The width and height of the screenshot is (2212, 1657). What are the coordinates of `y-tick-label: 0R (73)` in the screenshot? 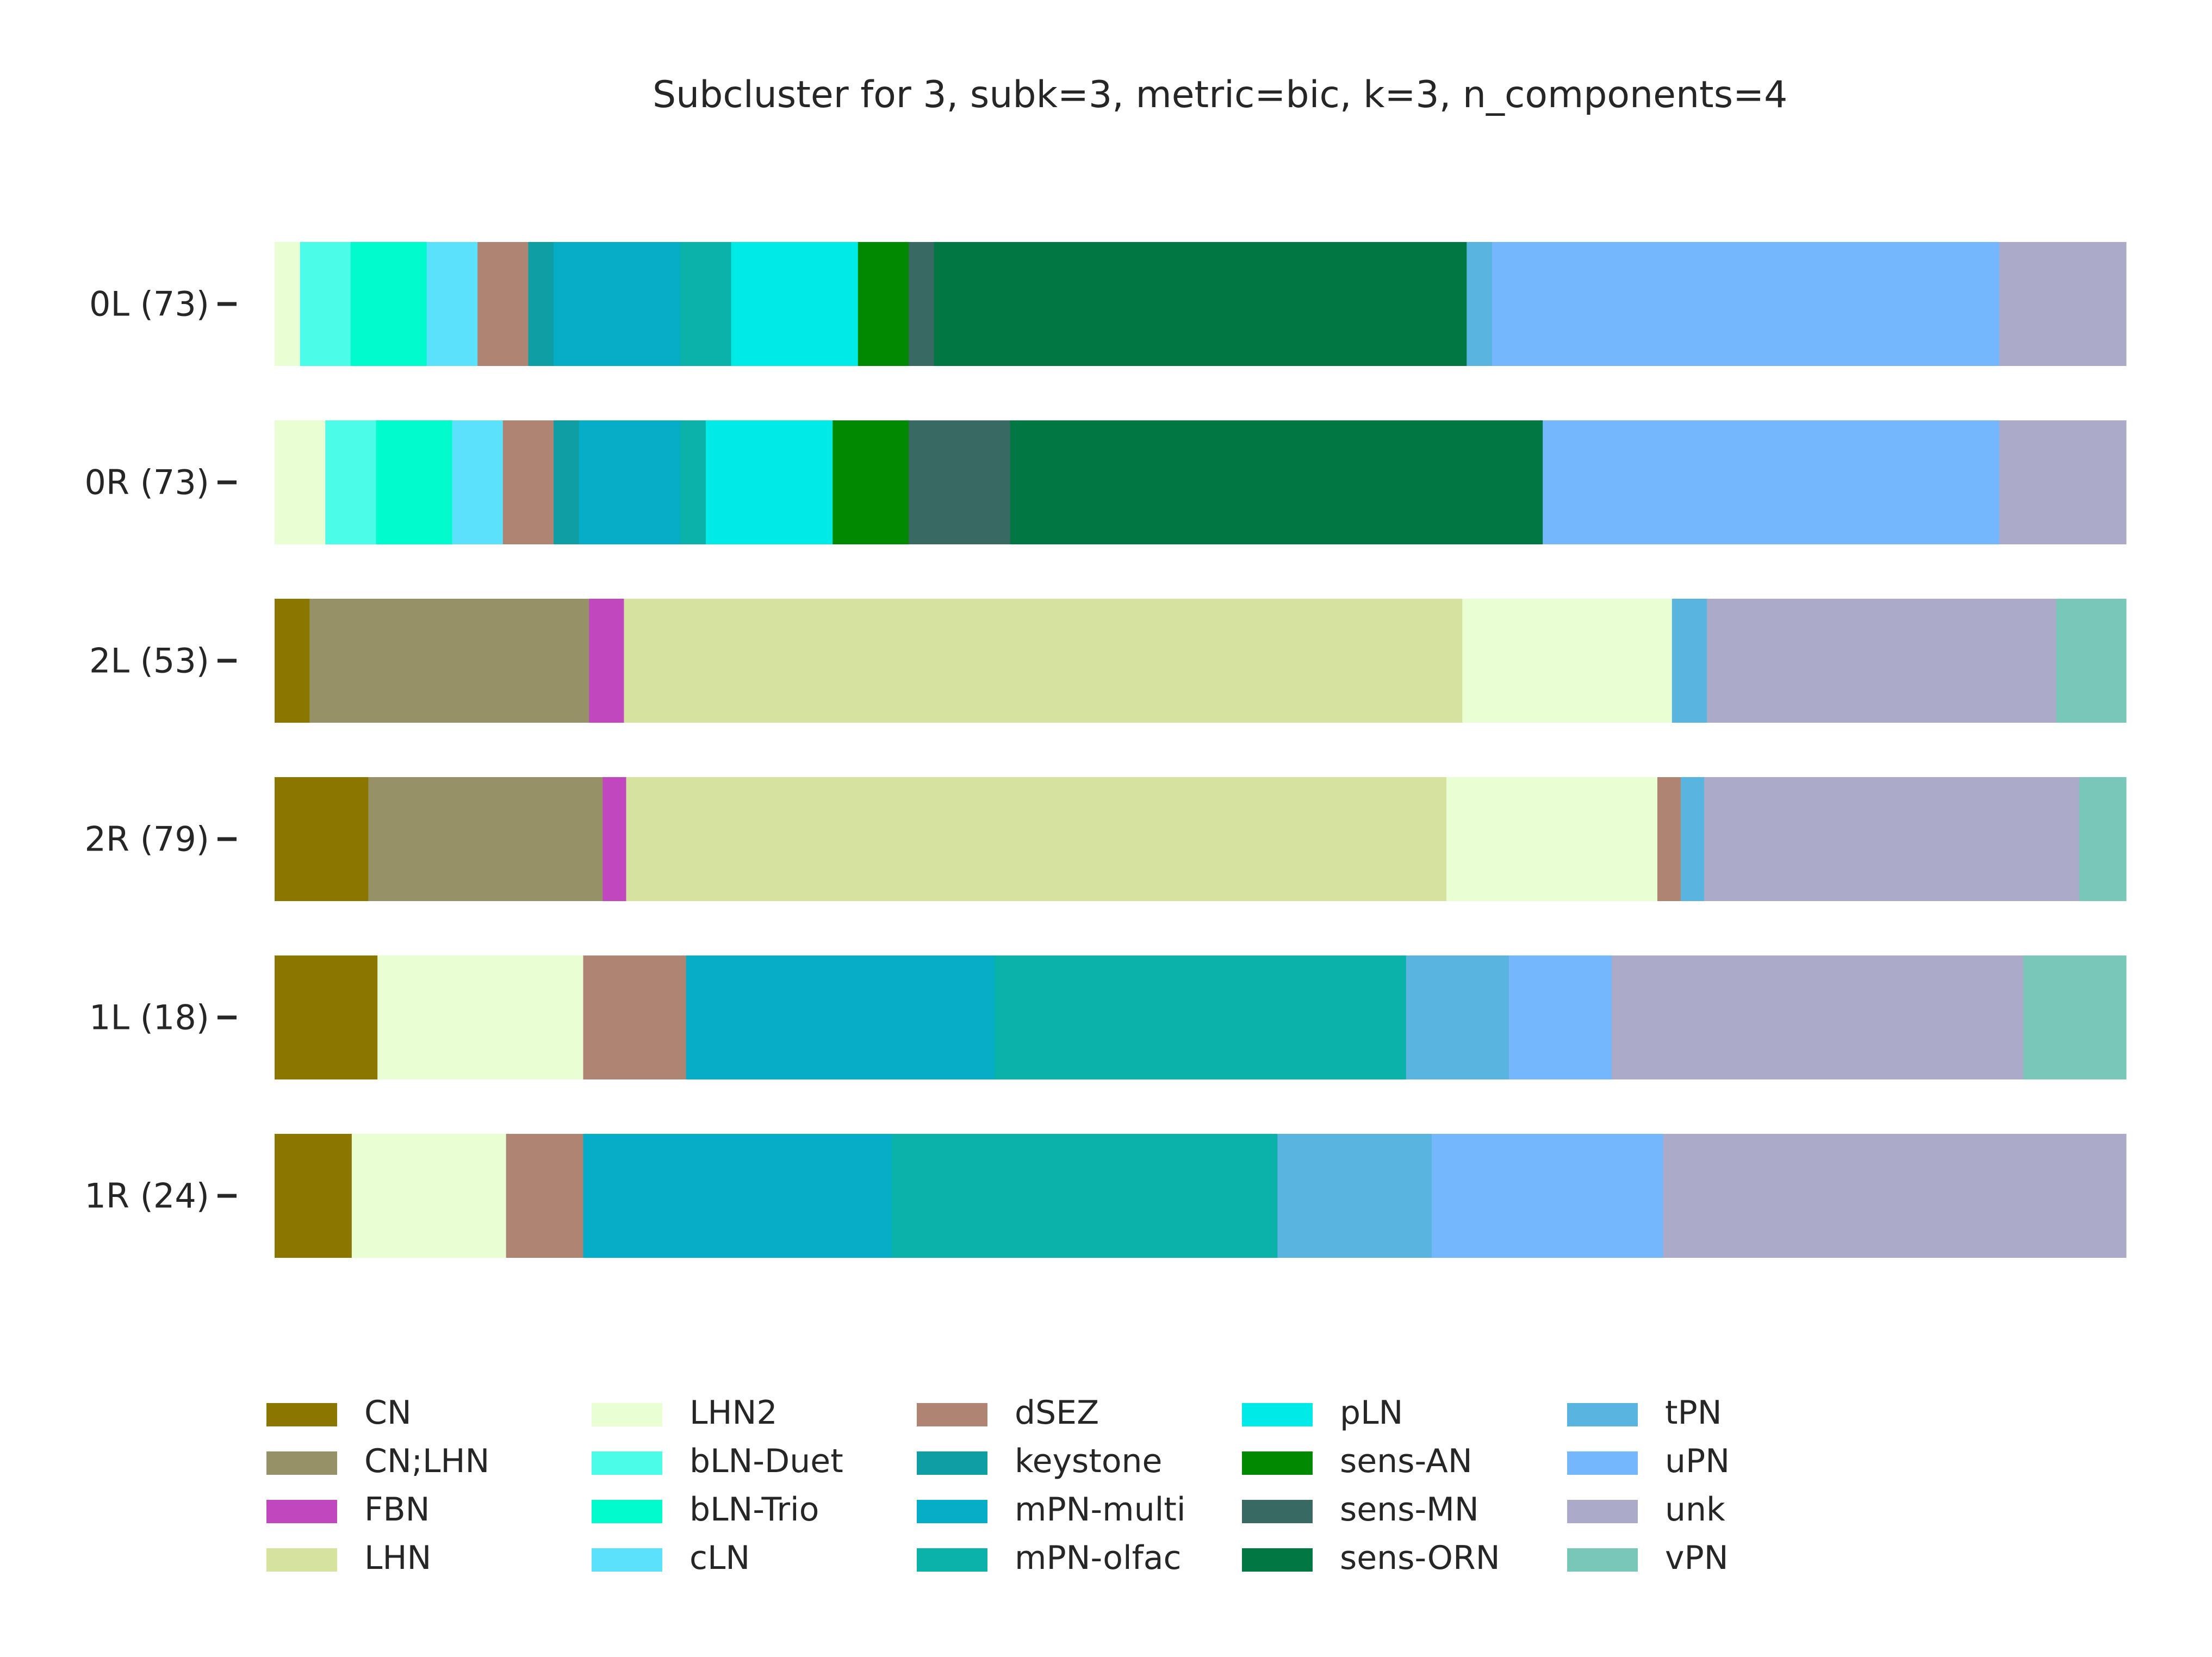 It's located at (146, 482).